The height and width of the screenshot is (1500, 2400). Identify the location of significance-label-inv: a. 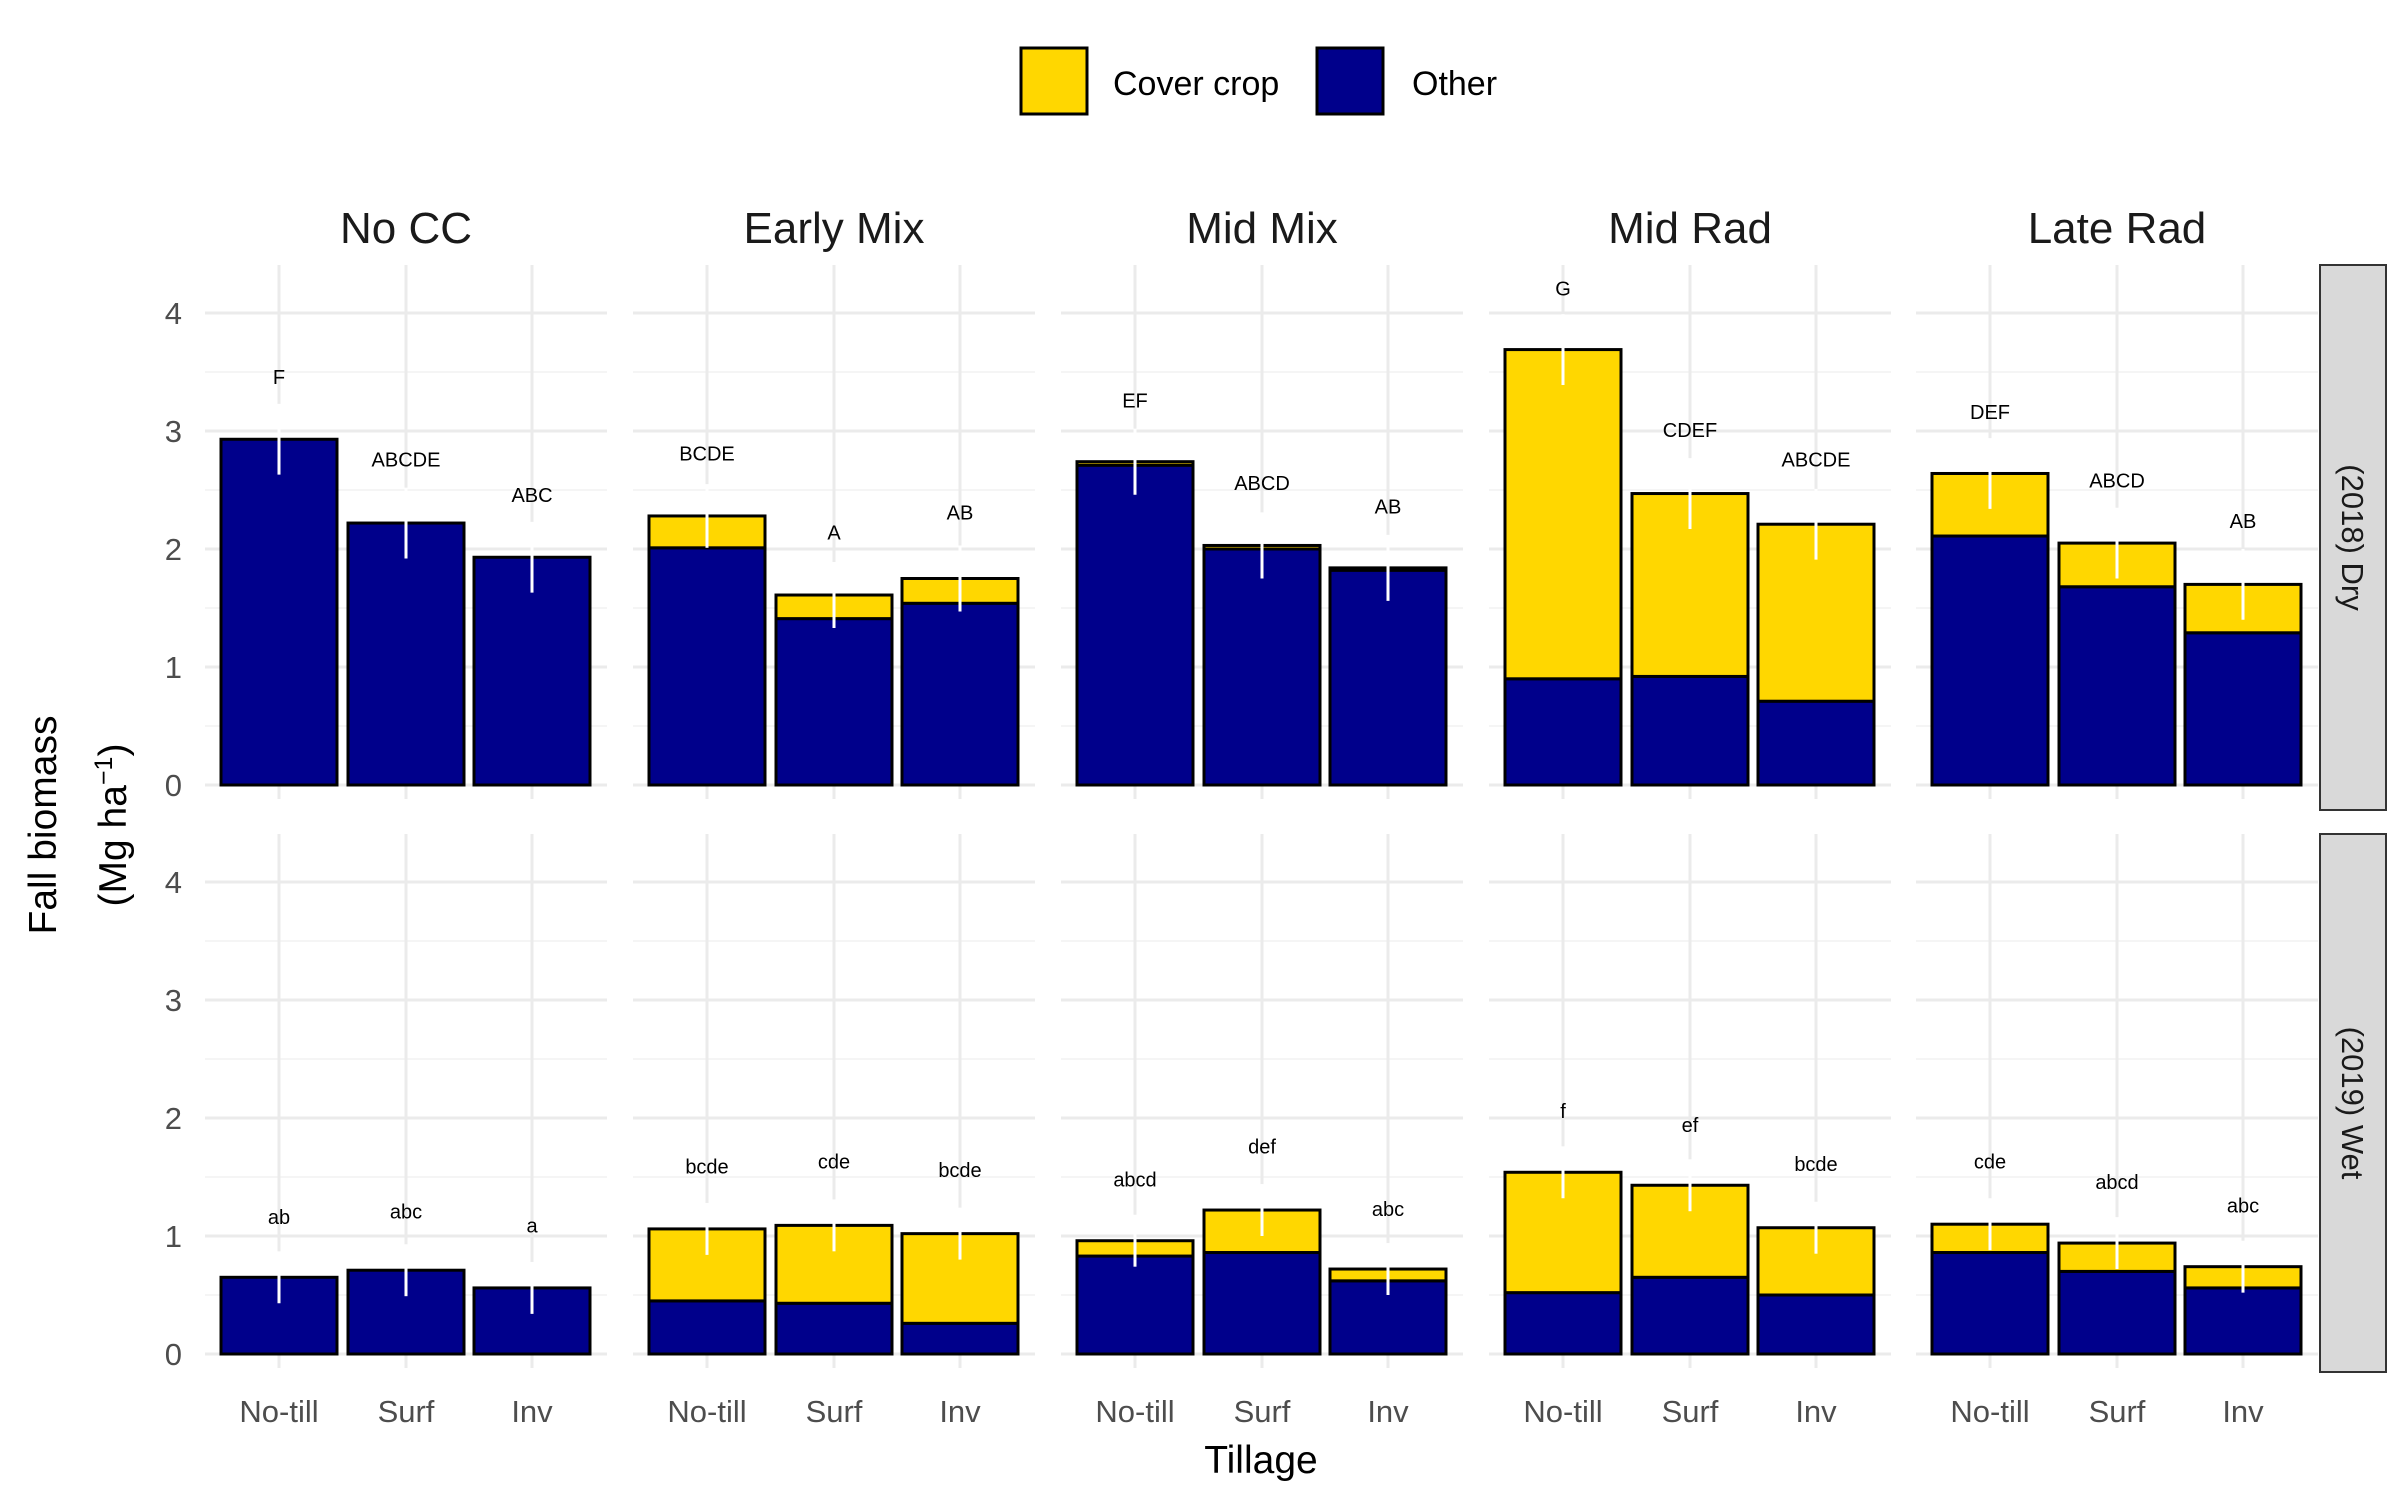
(532, 1226).